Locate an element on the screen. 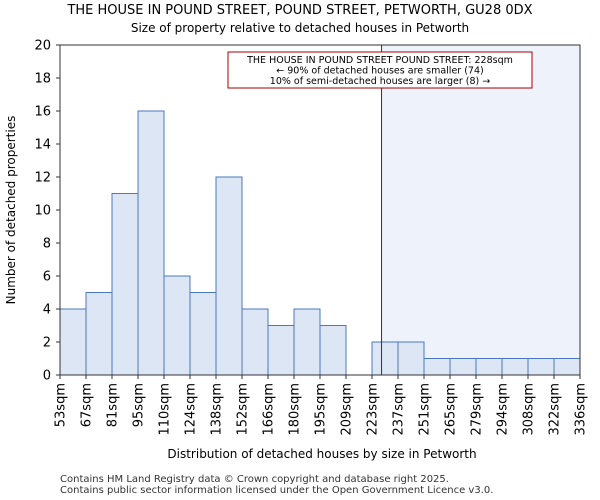  x-tick-label: 67sqm is located at coordinates (87, 405).